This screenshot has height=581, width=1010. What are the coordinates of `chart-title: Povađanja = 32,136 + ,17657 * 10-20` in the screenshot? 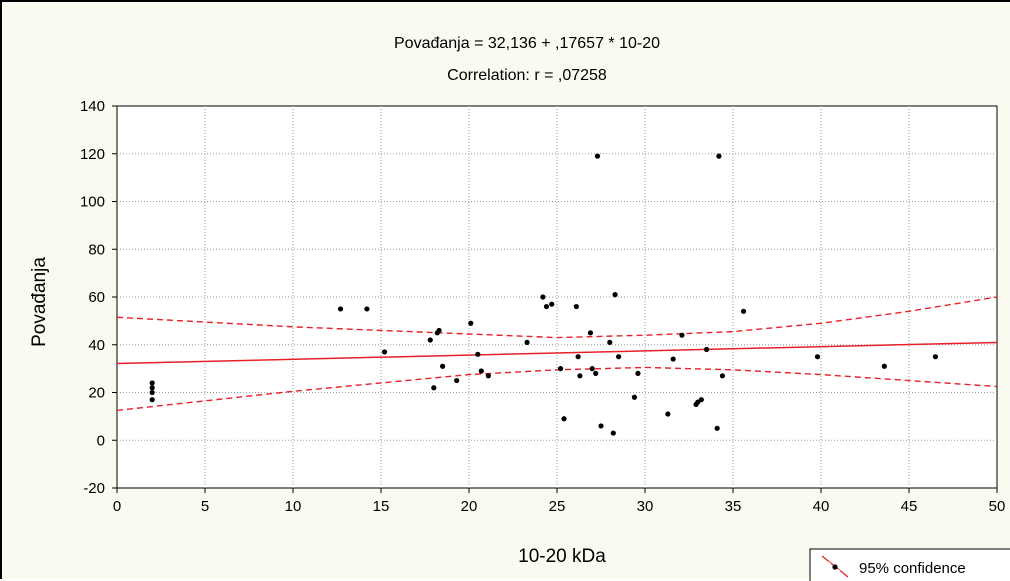 It's located at (527, 43).